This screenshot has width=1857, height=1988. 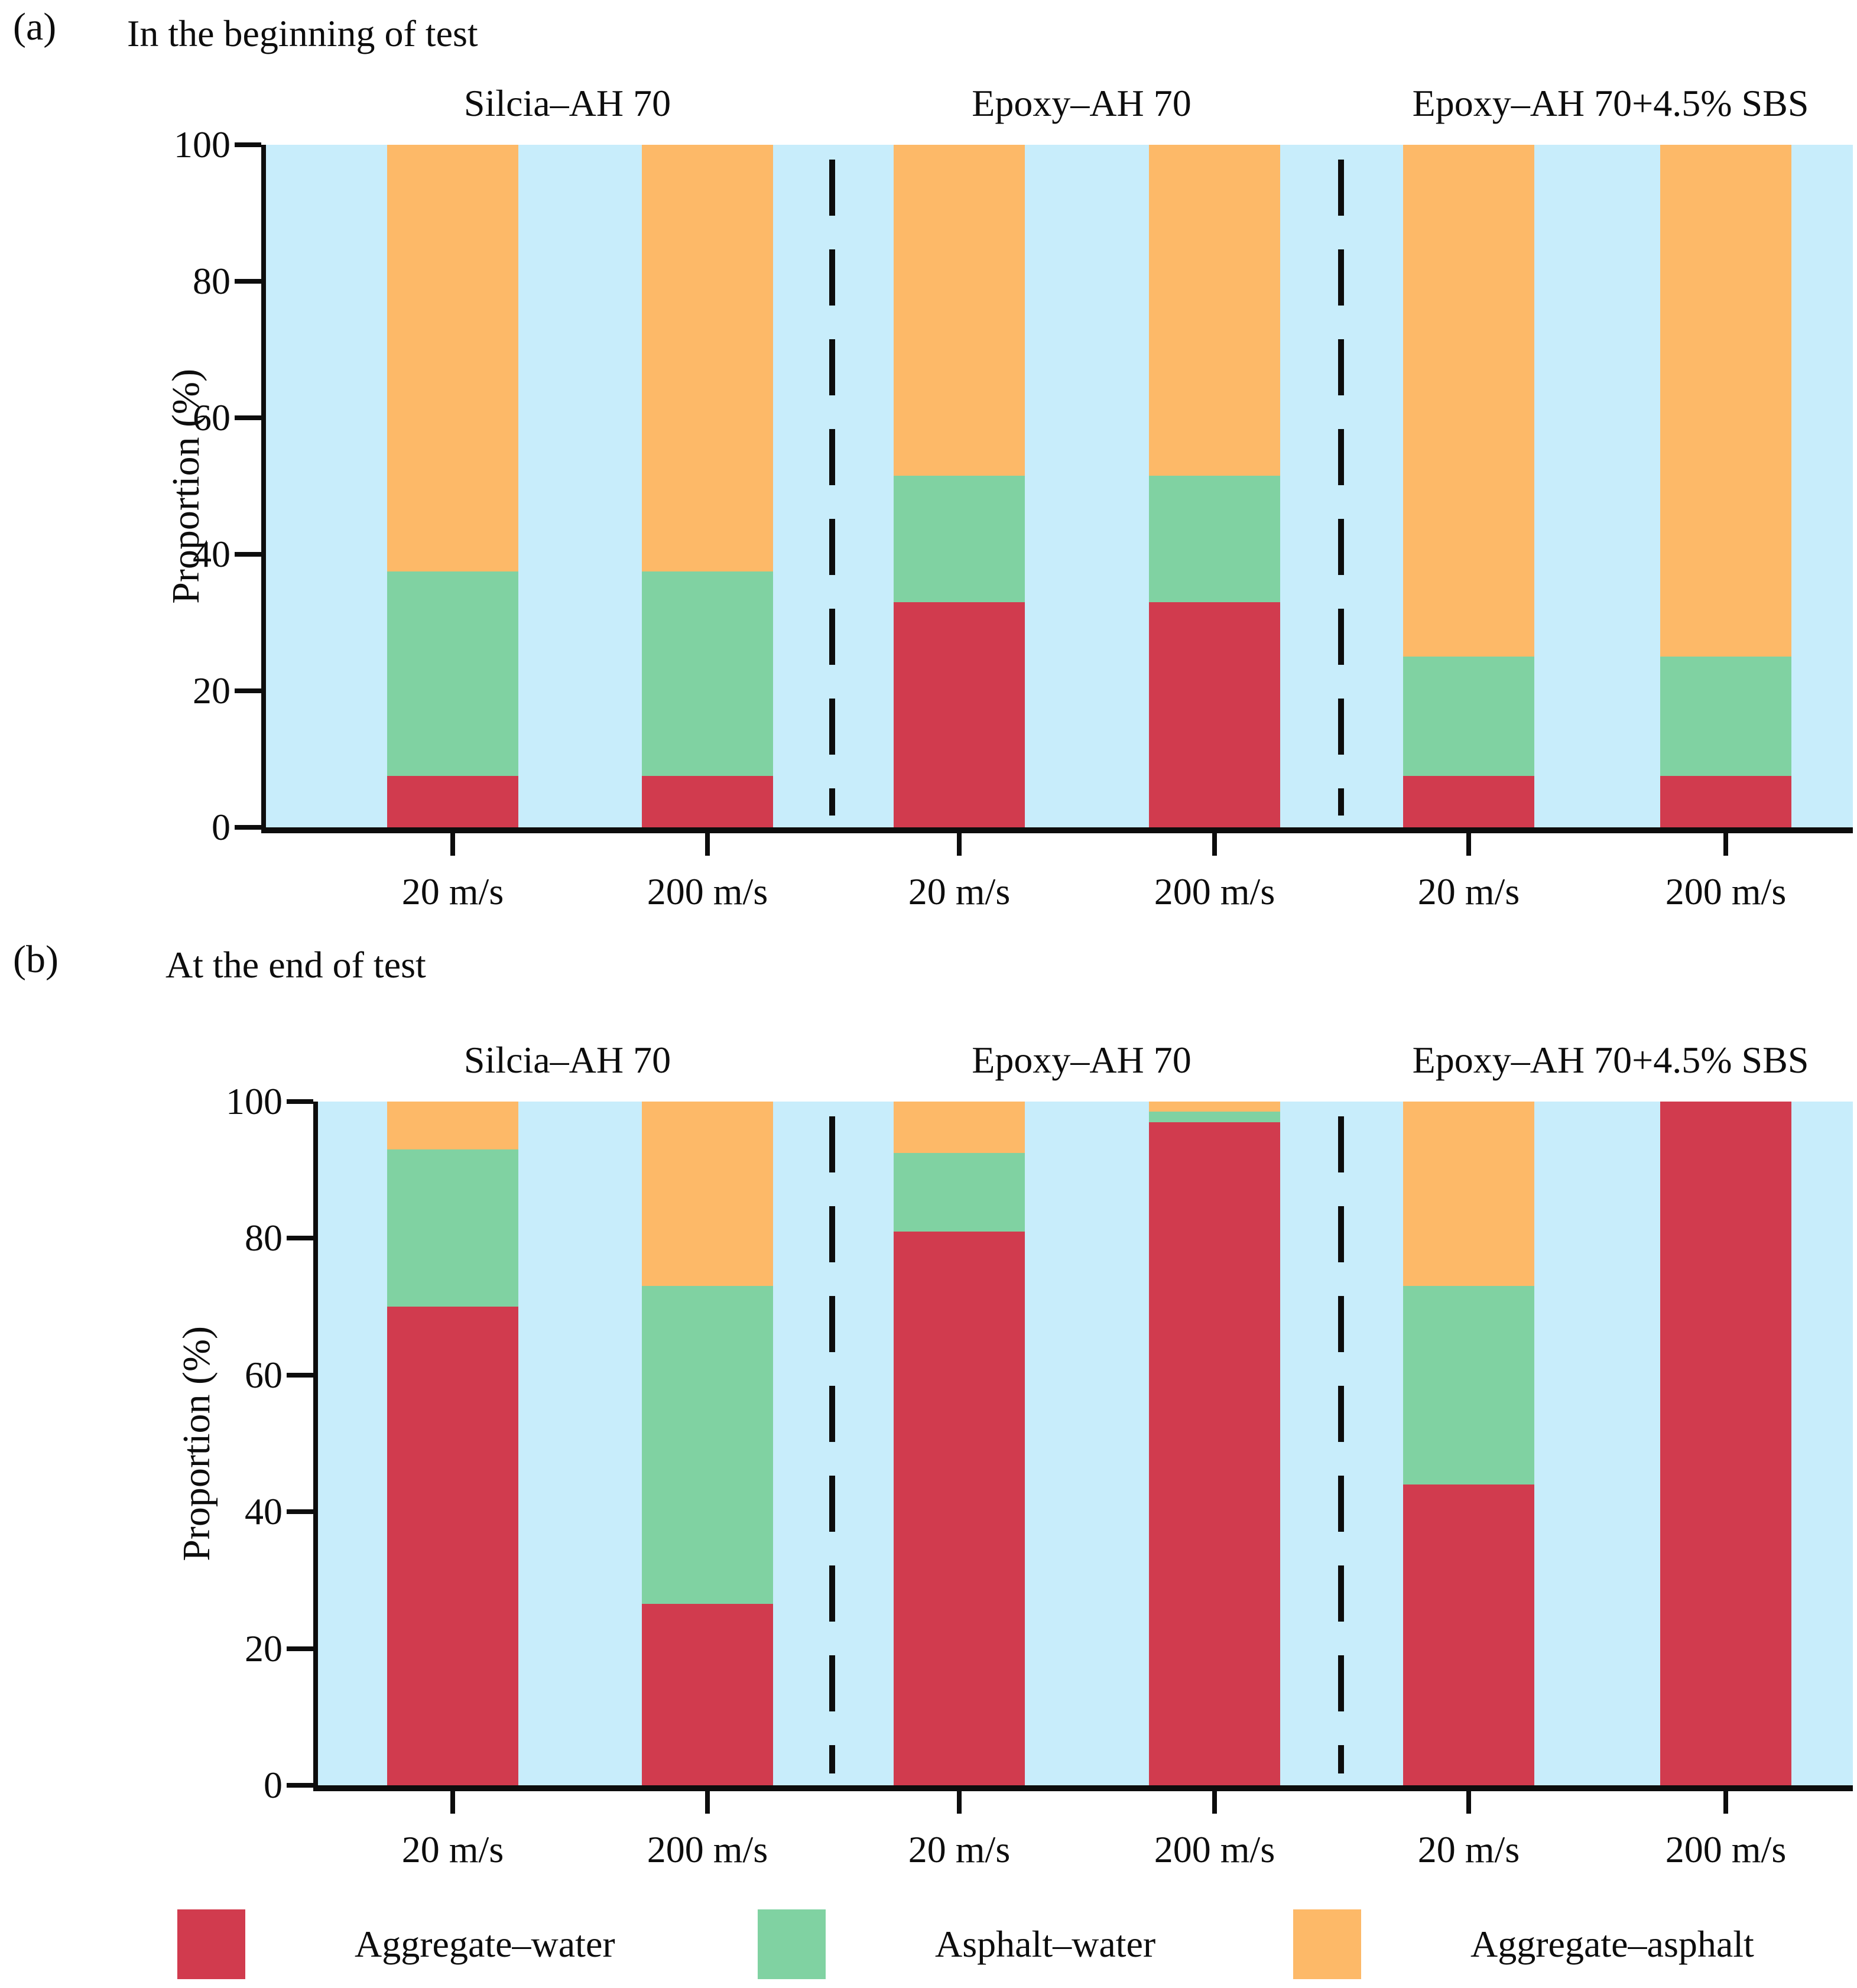 I want to click on bar-epoxy-ah-70-4-5-sbs-200-m-s, so click(x=1725, y=486).